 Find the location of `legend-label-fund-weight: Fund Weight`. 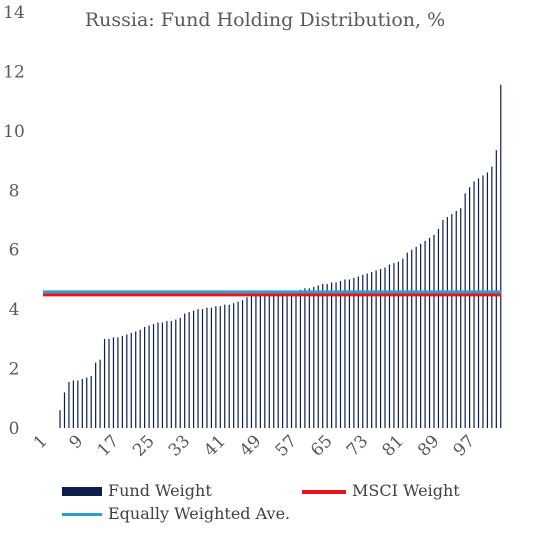

legend-label-fund-weight: Fund Weight is located at coordinates (160, 490).